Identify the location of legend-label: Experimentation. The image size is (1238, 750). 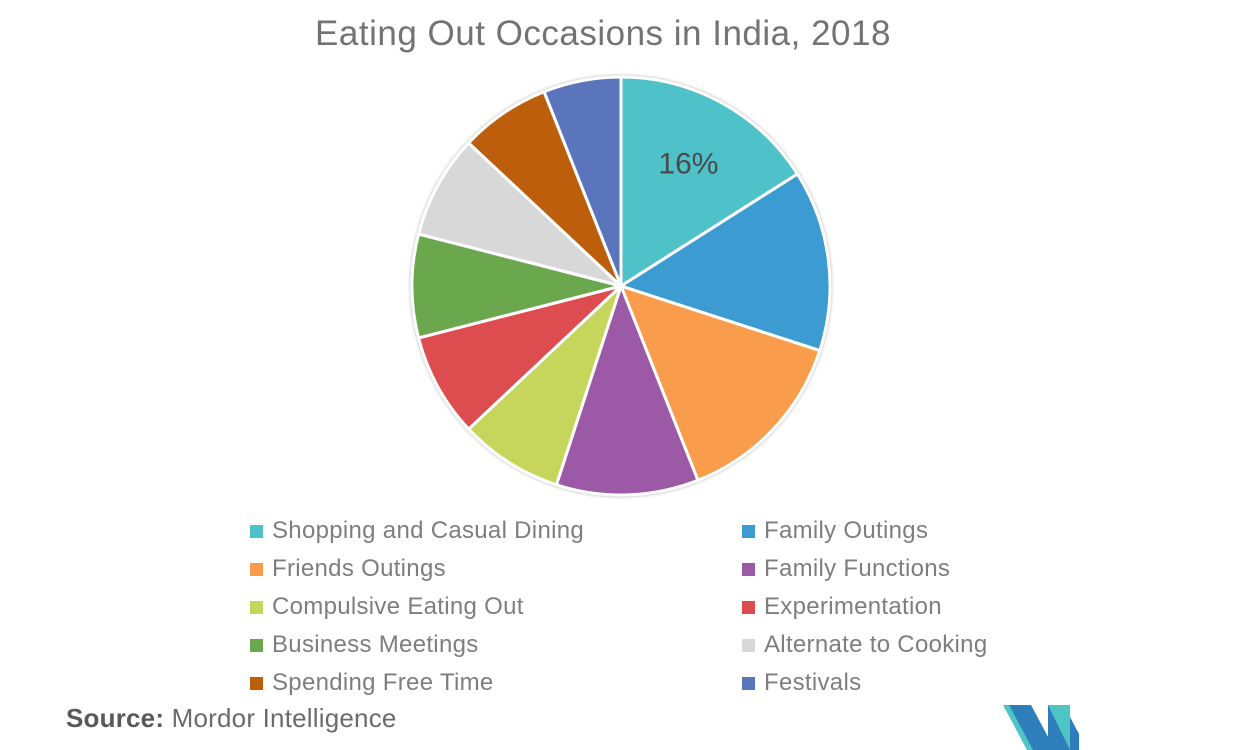
(853, 606).